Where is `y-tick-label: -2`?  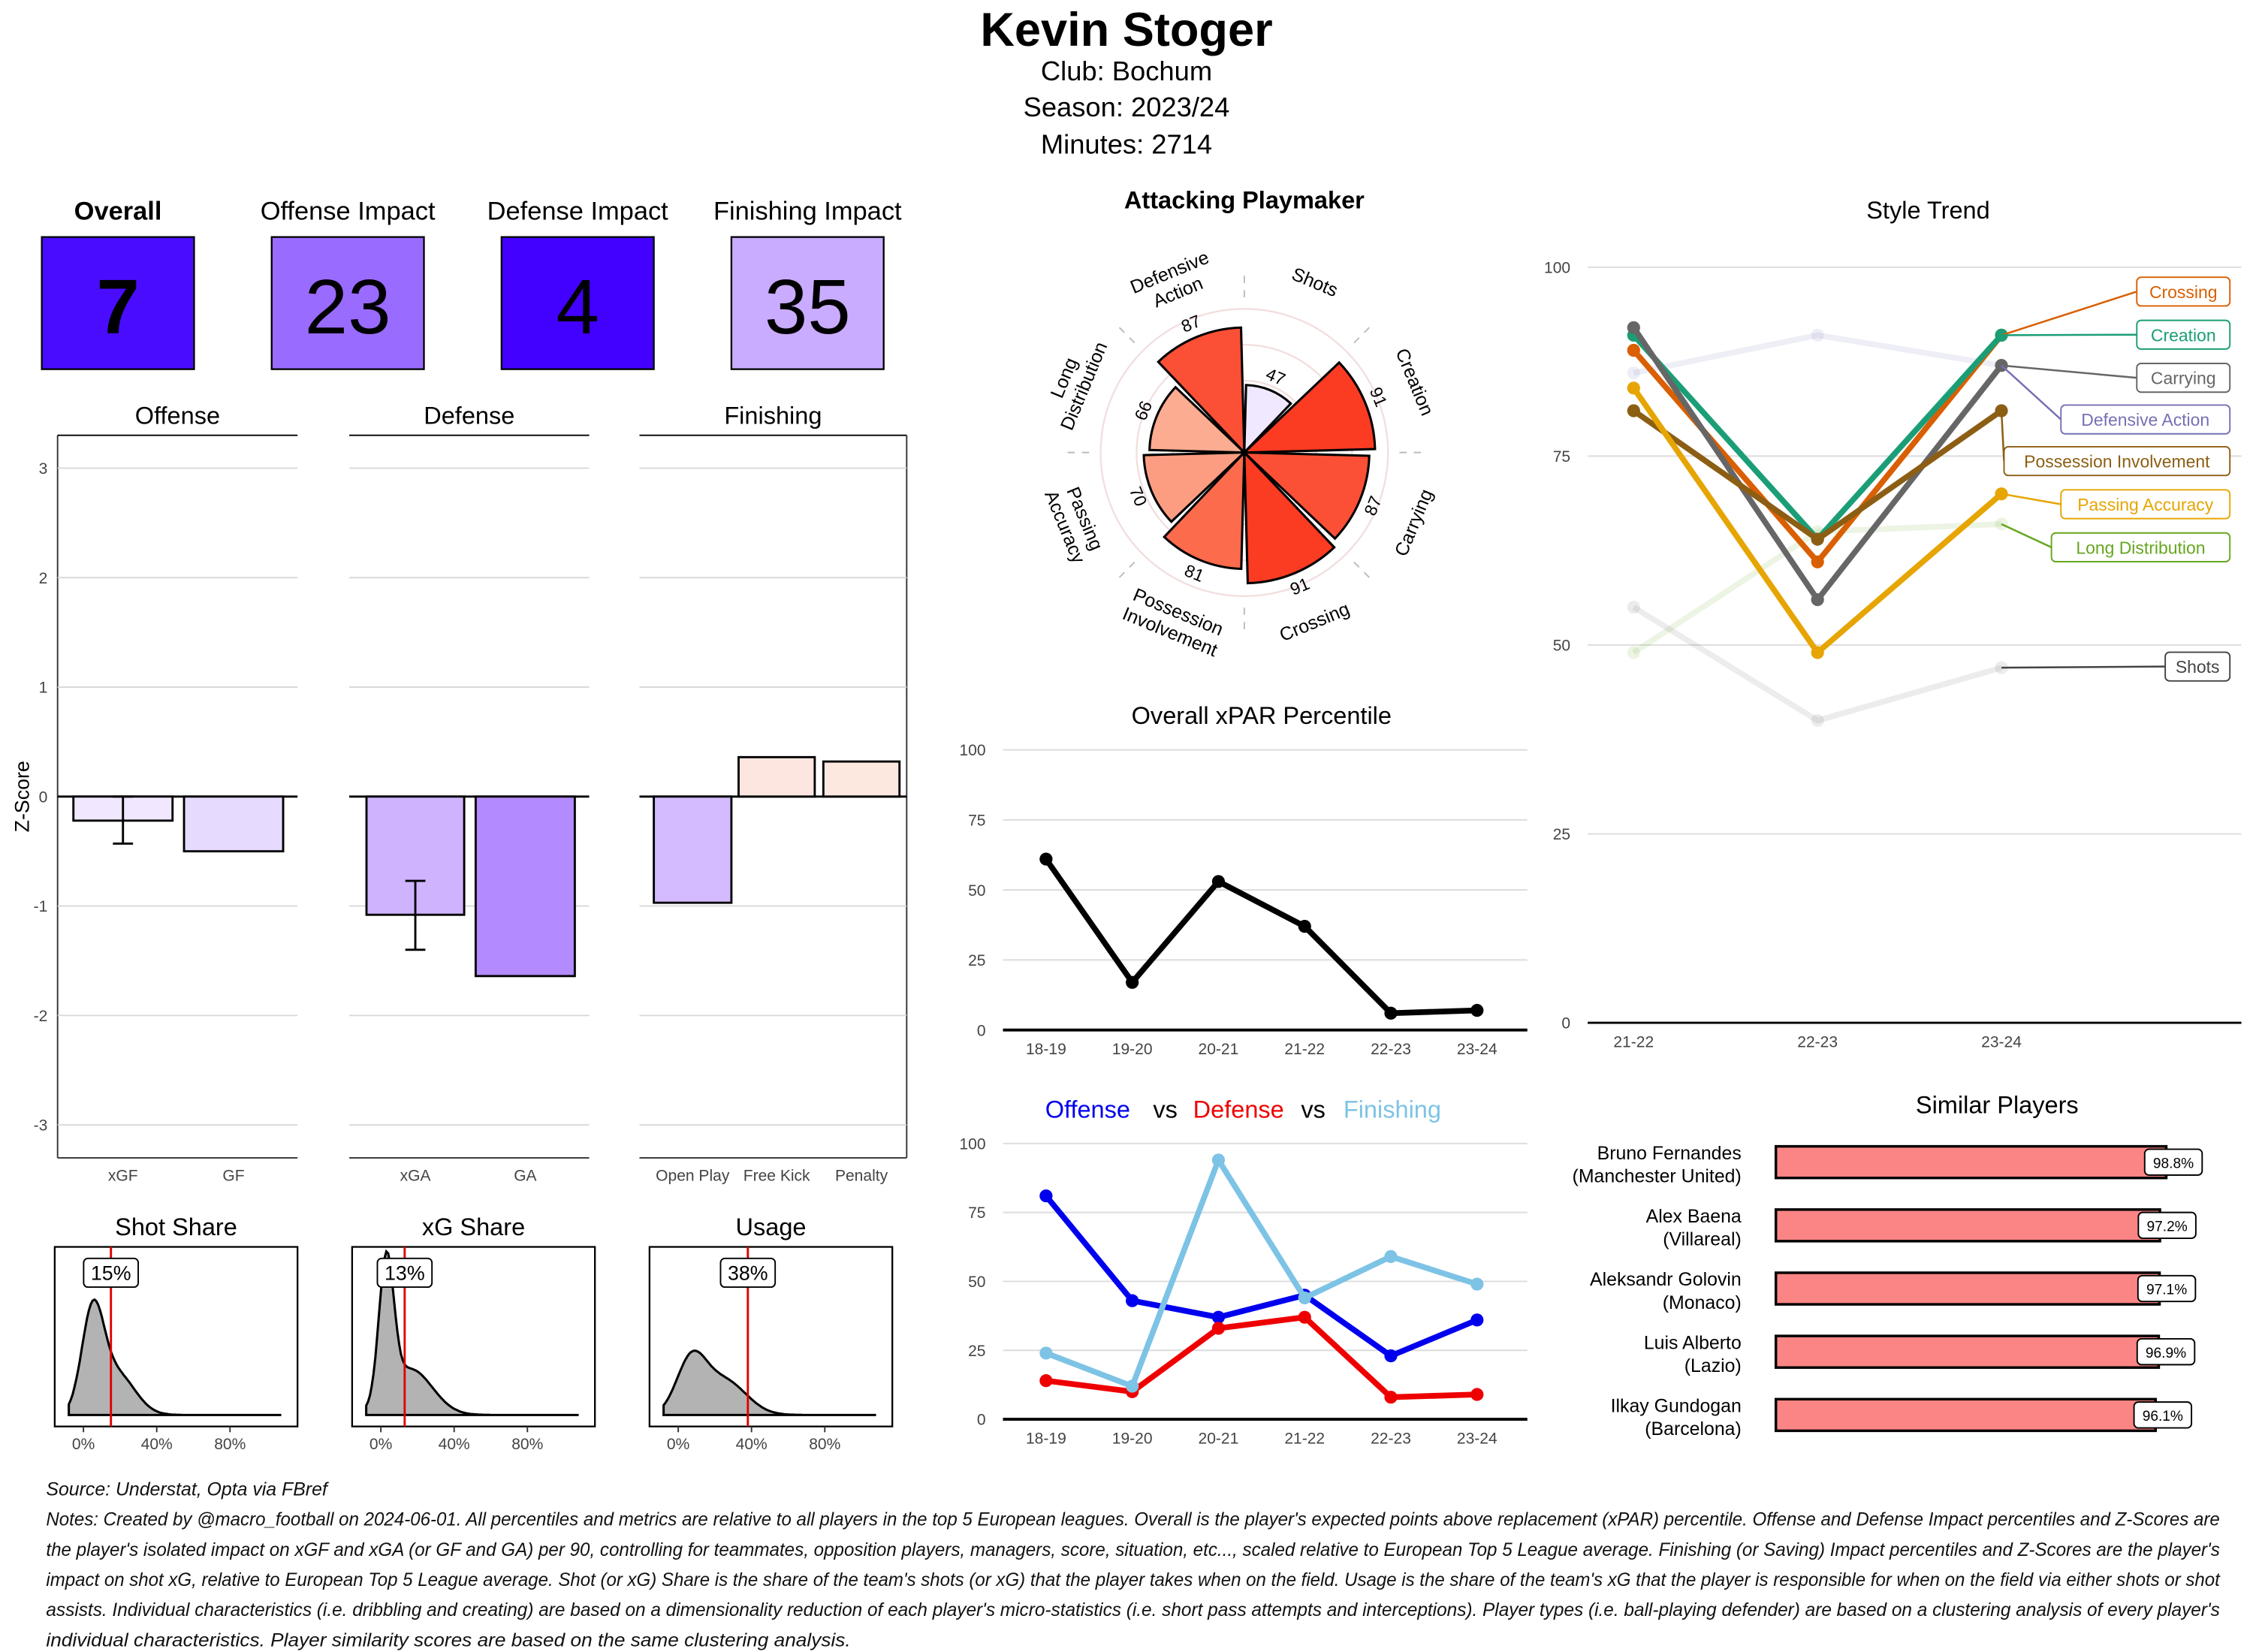 y-tick-label: -2 is located at coordinates (41, 1016).